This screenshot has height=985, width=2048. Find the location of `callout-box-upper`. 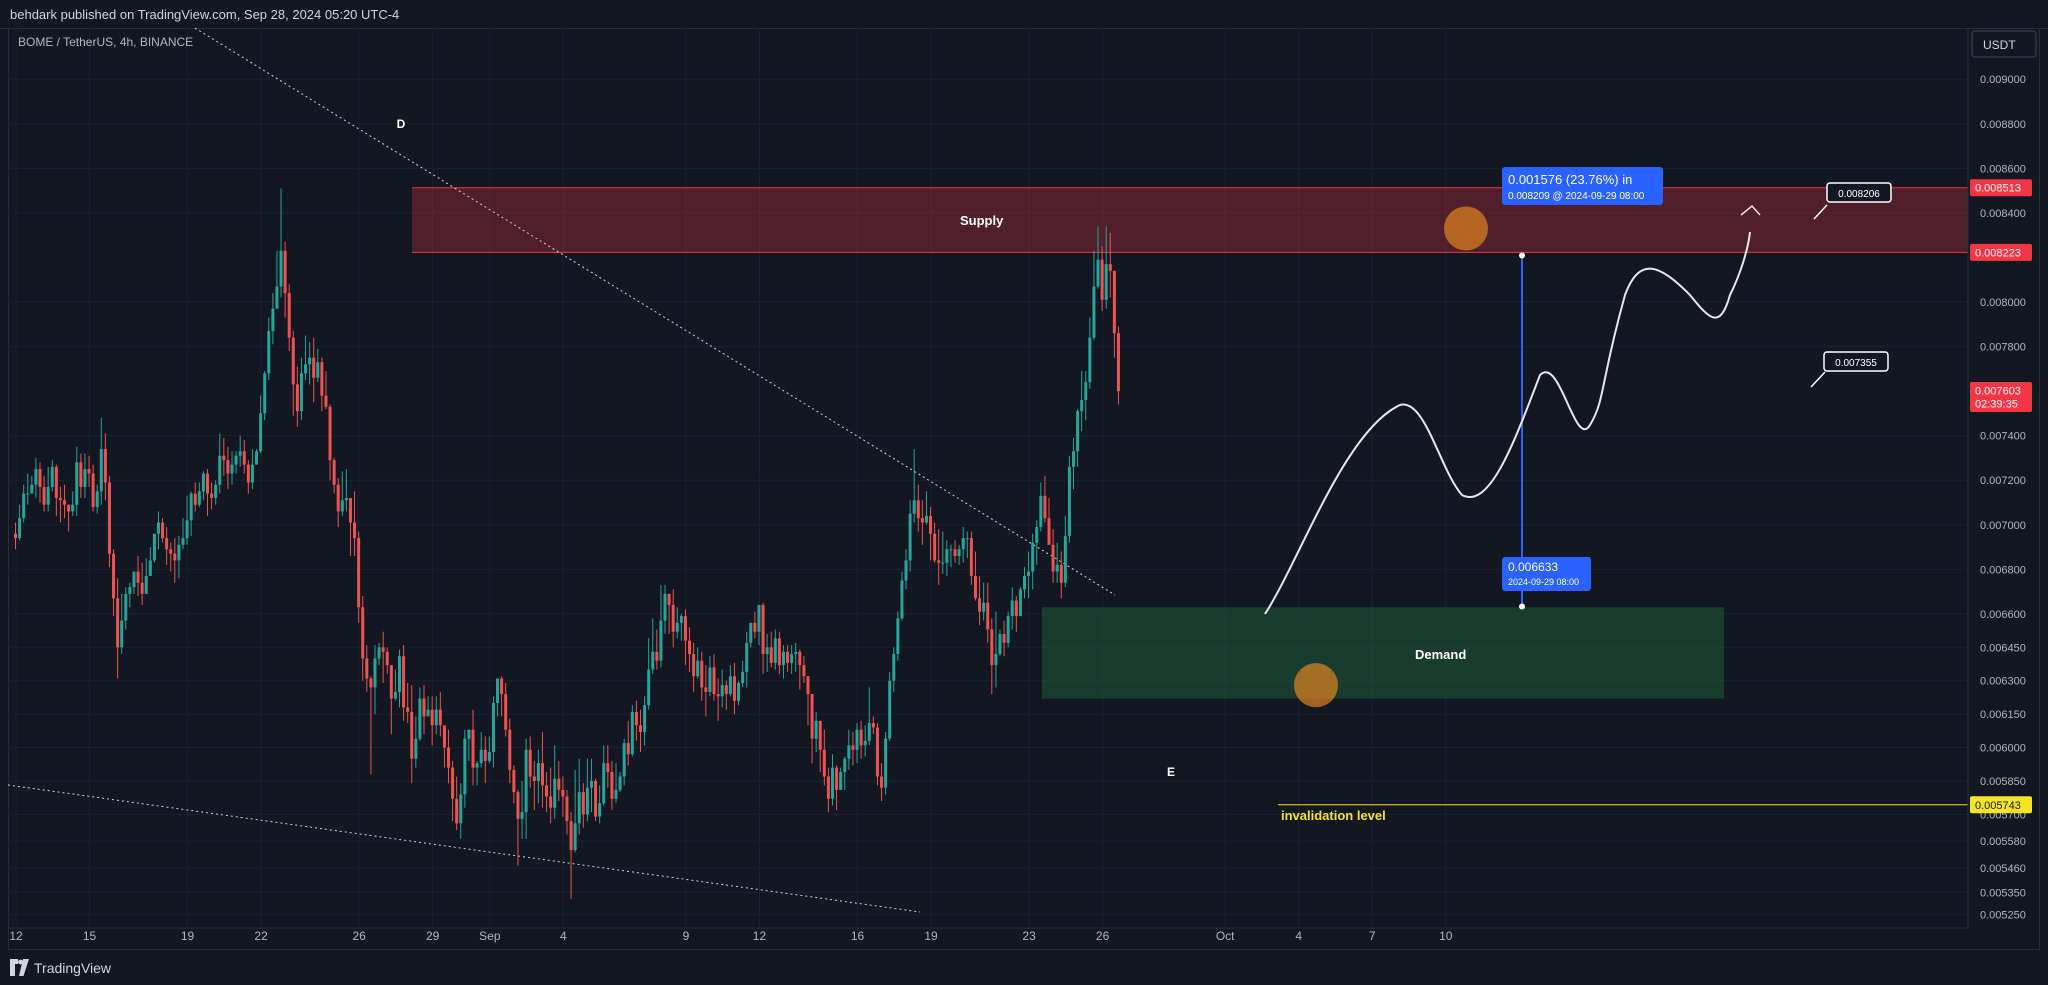

callout-box-upper is located at coordinates (1859, 192).